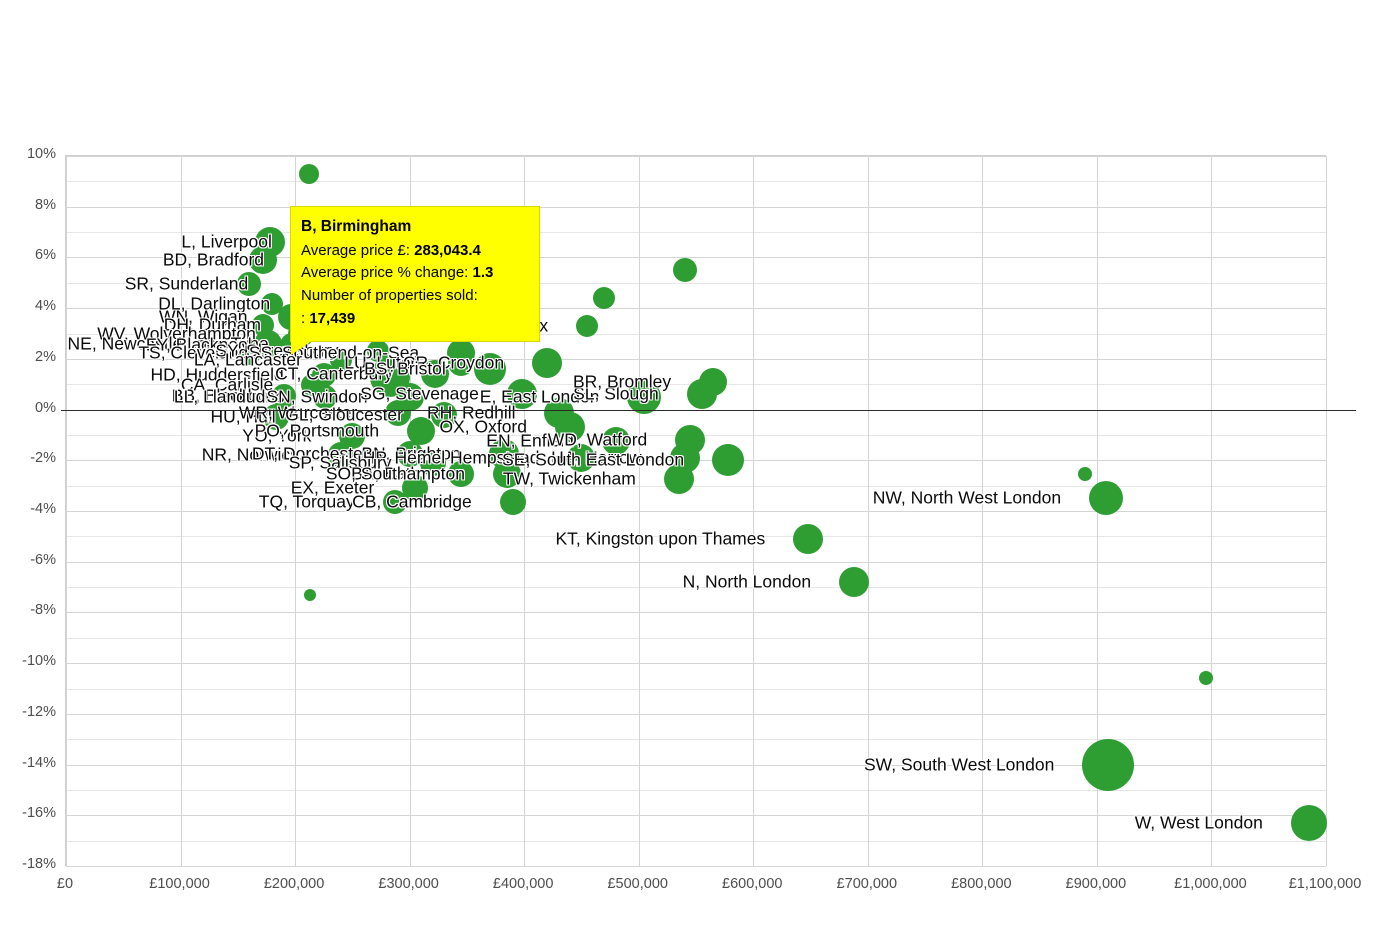 This screenshot has width=1390, height=940. I want to click on point-label: HD, Huddersfield, so click(217, 374).